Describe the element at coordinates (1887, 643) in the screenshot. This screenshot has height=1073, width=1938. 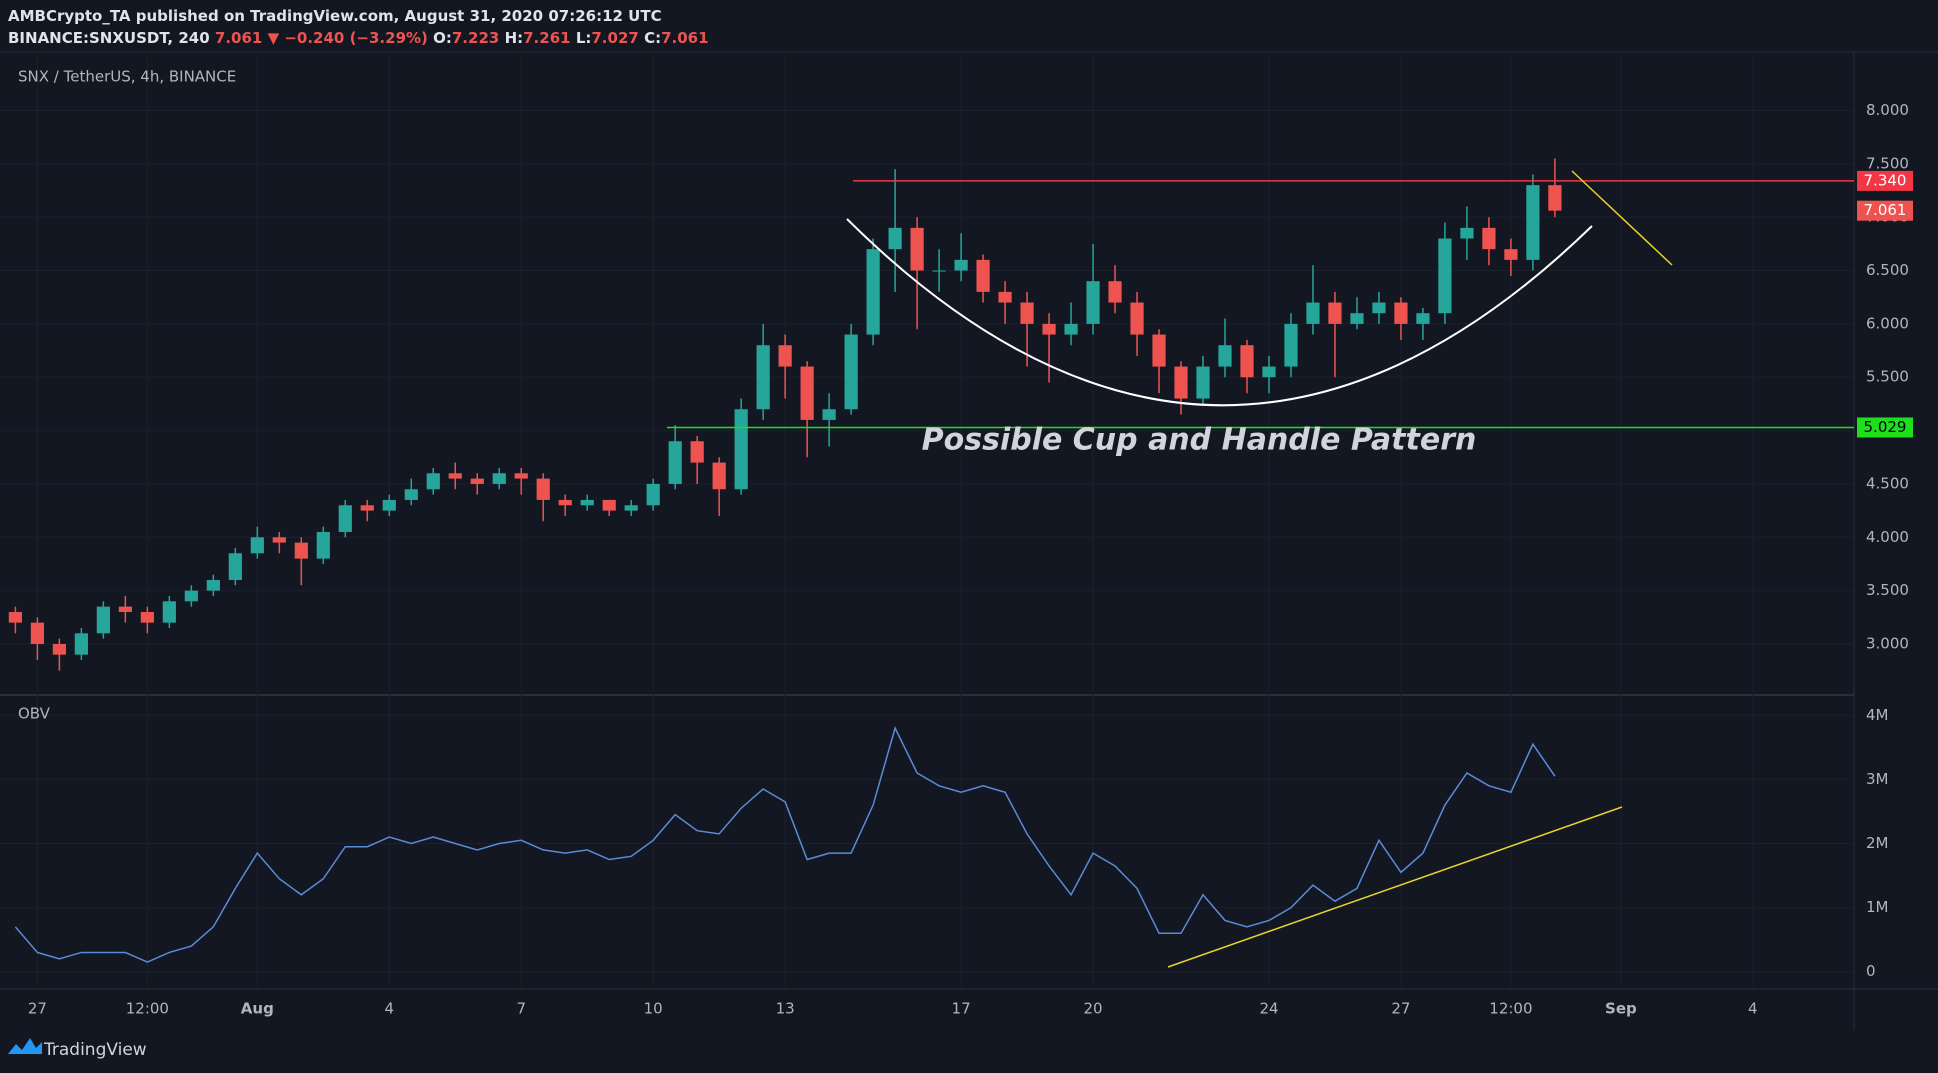
I see `y-tick-label: 3.000` at that location.